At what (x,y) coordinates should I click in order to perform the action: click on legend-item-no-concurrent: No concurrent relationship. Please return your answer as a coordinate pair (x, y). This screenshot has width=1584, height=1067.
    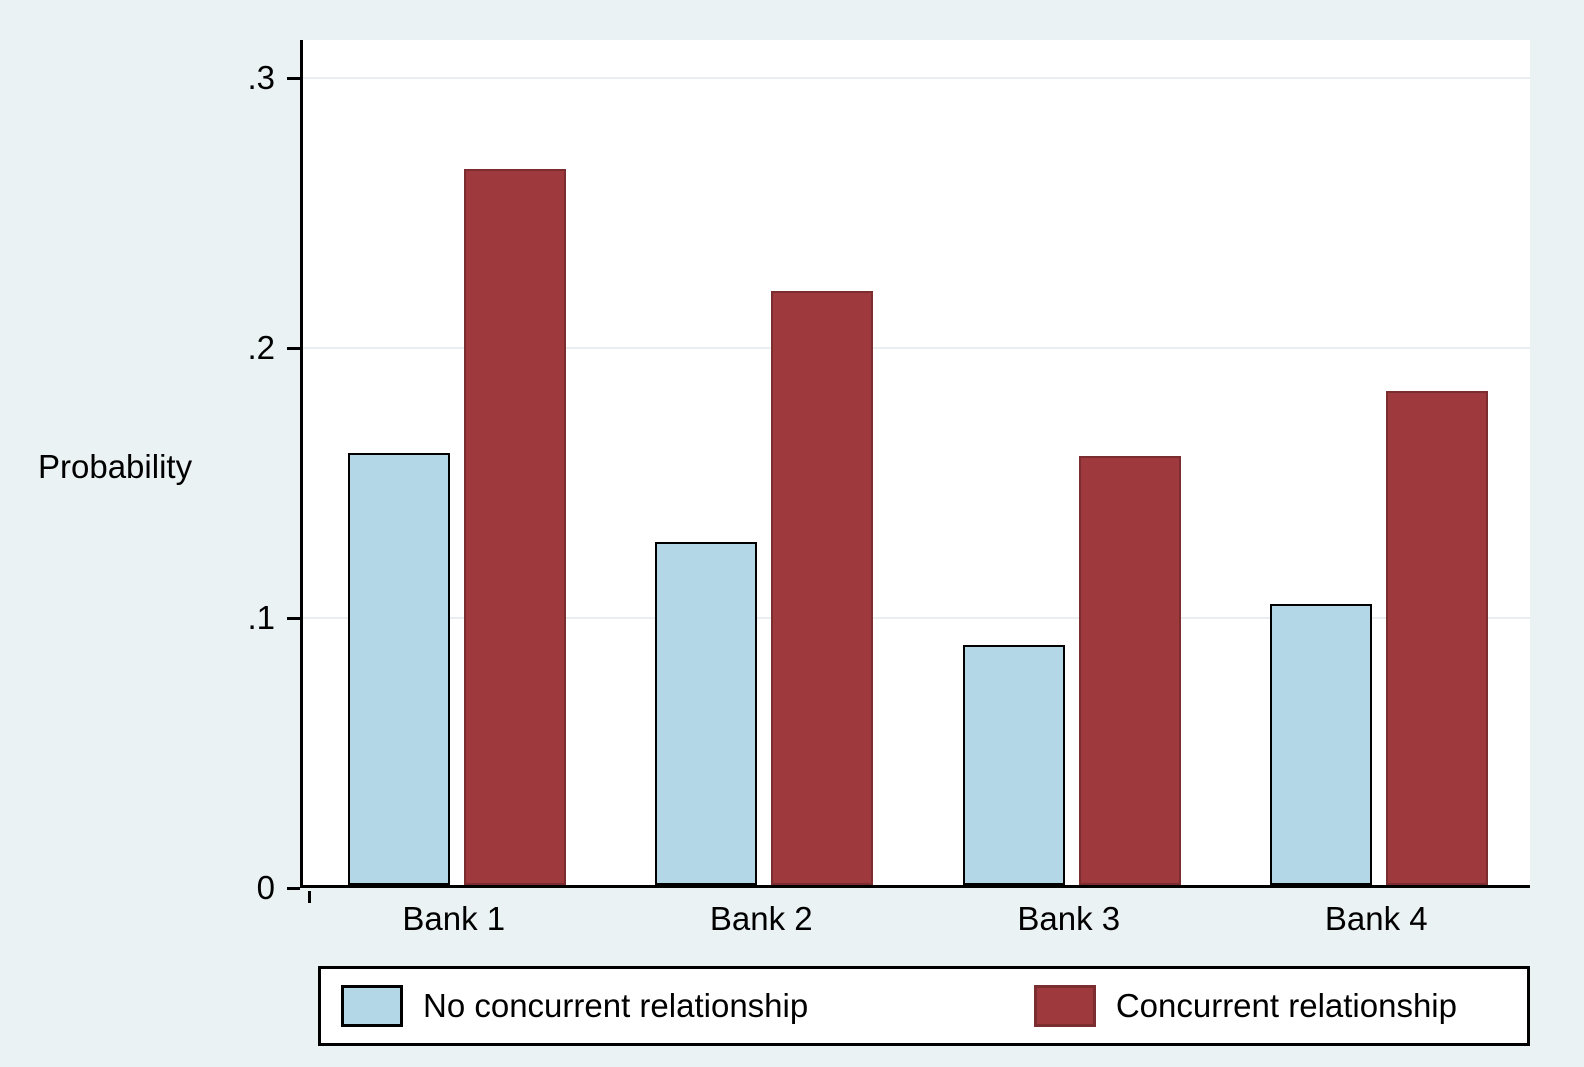
    Looking at the image, I should click on (574, 1006).